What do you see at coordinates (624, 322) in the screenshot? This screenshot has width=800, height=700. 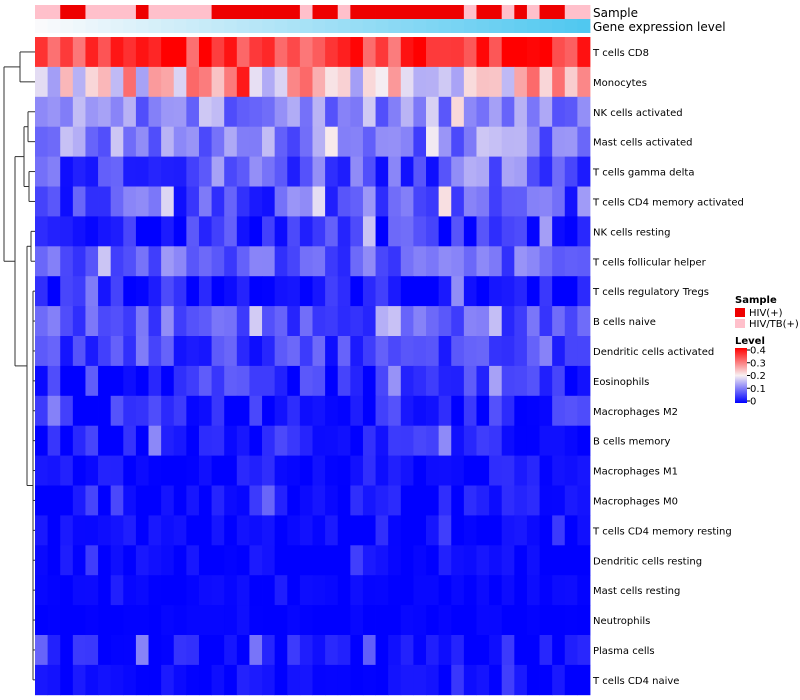 I see `row-label: B cells naive` at bounding box center [624, 322].